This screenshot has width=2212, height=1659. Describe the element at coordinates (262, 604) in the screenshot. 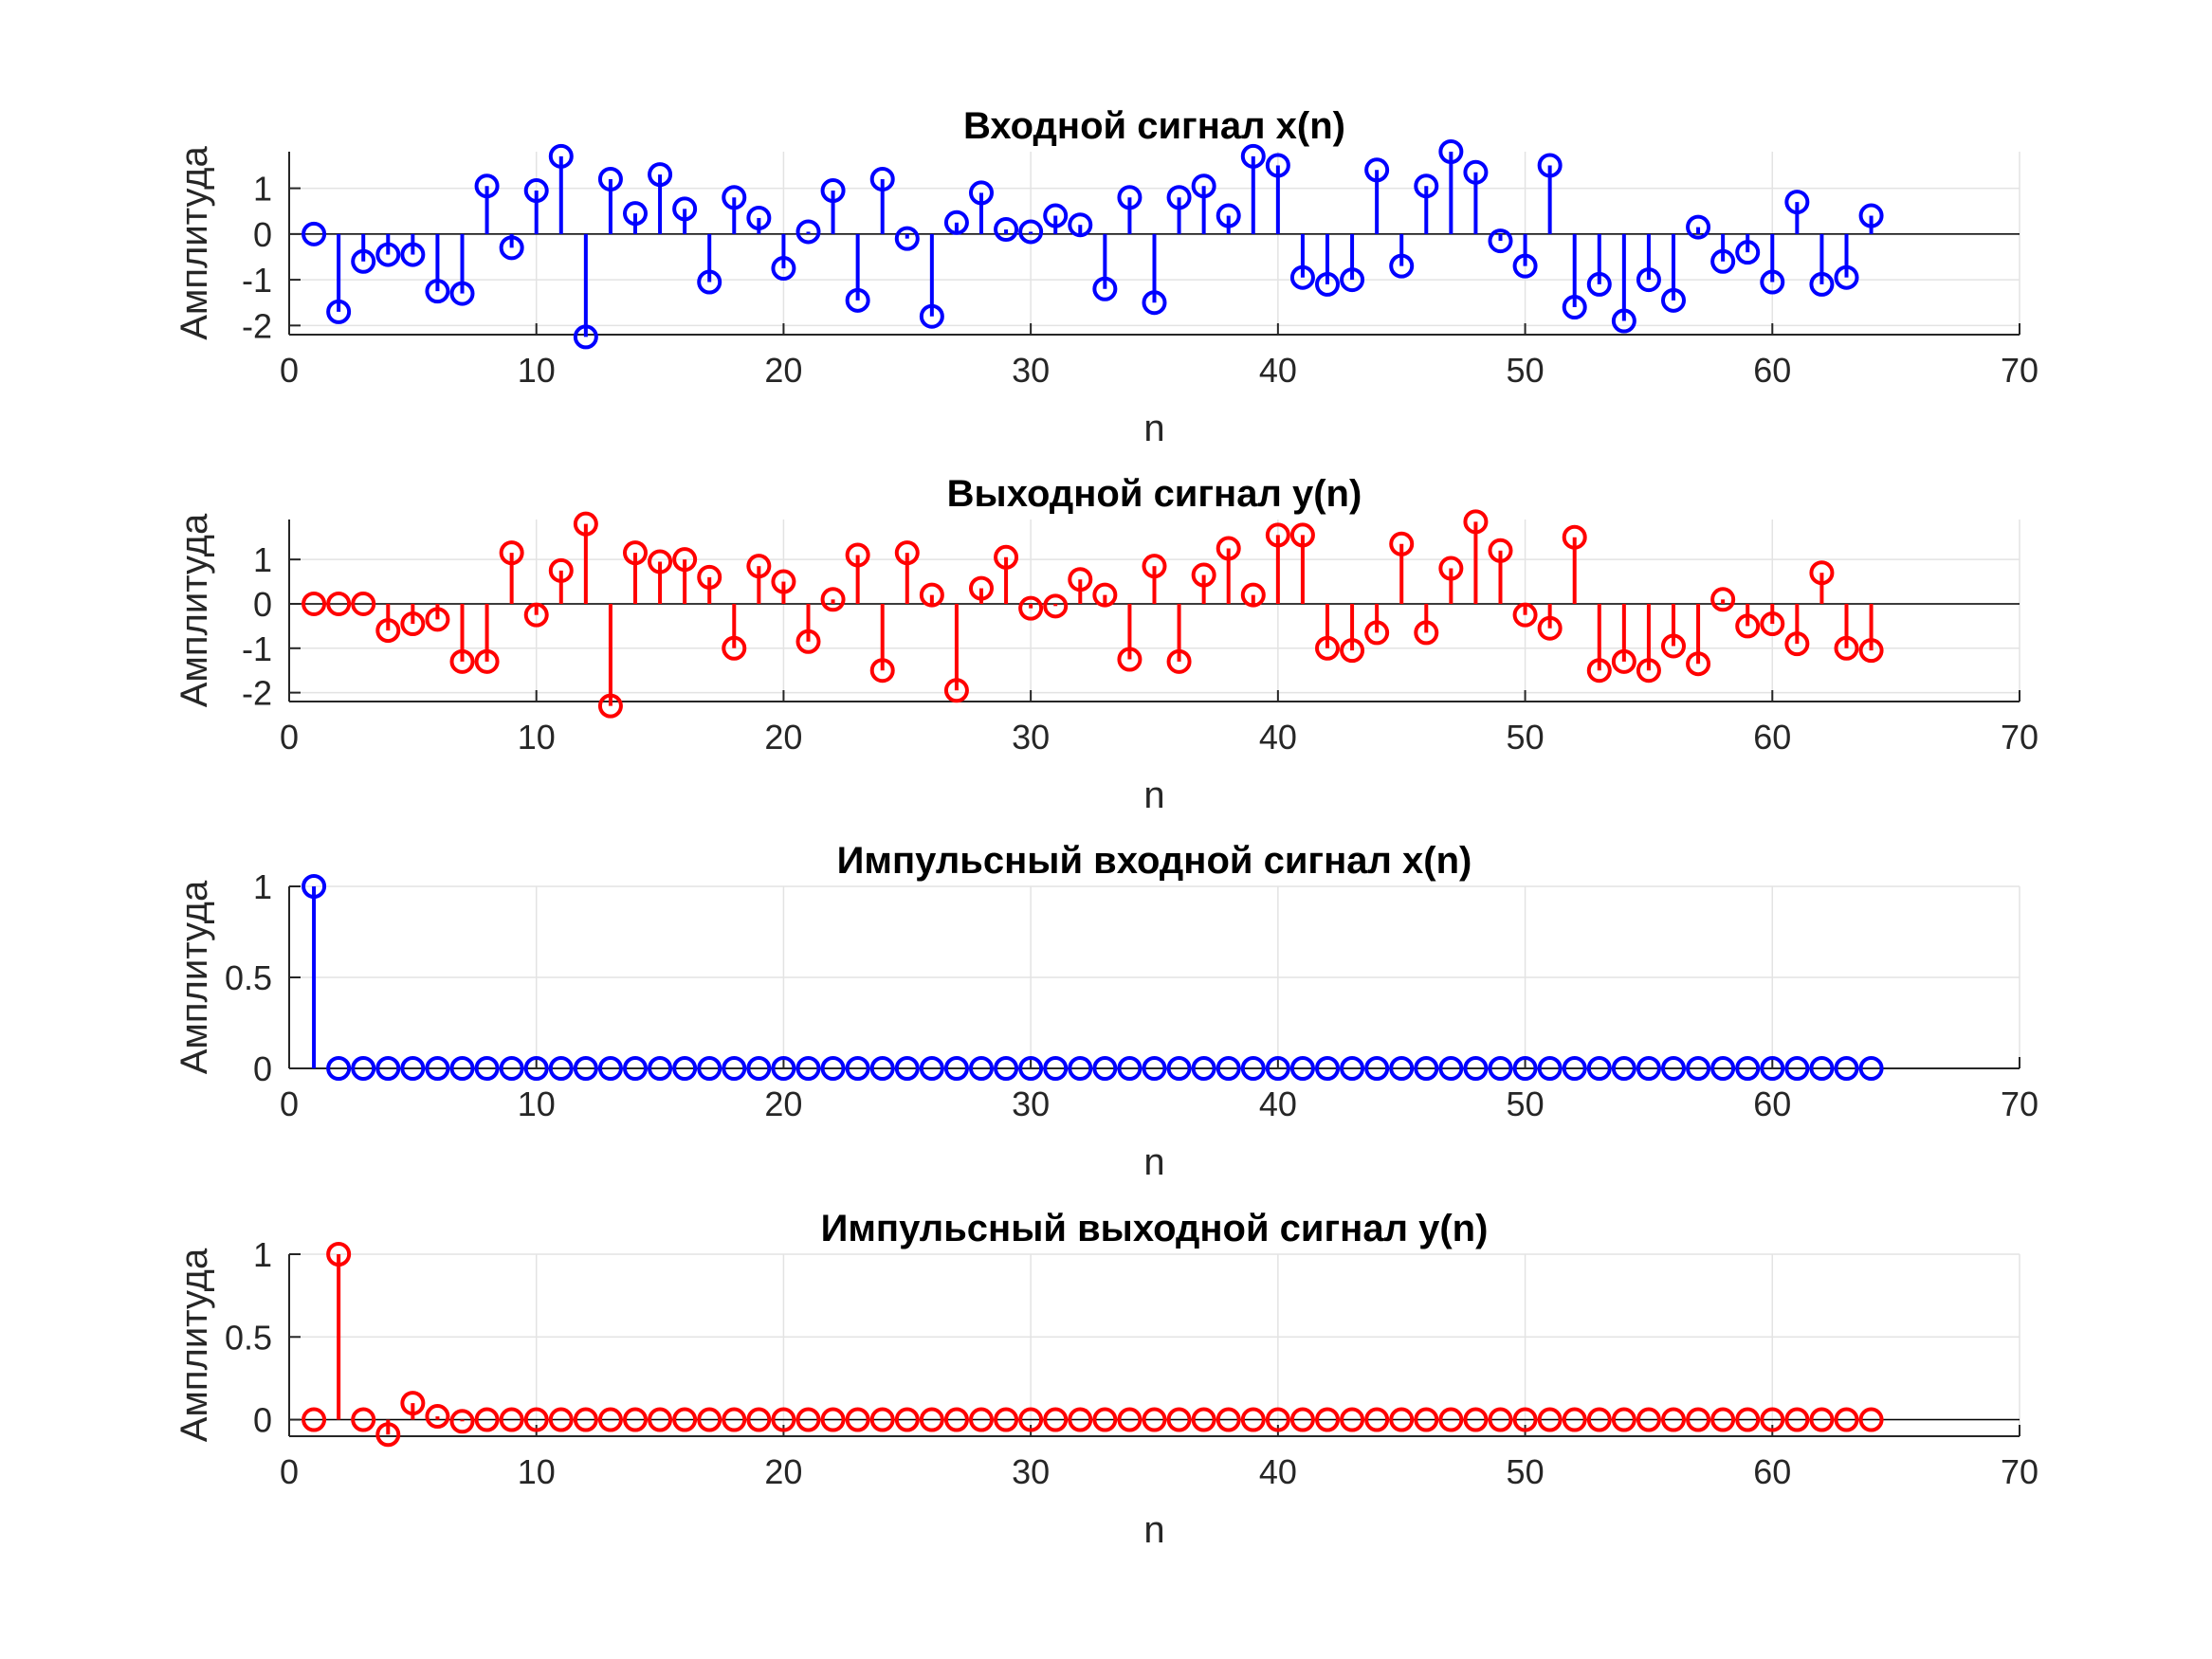

I see `y-tick-label: 0` at that location.